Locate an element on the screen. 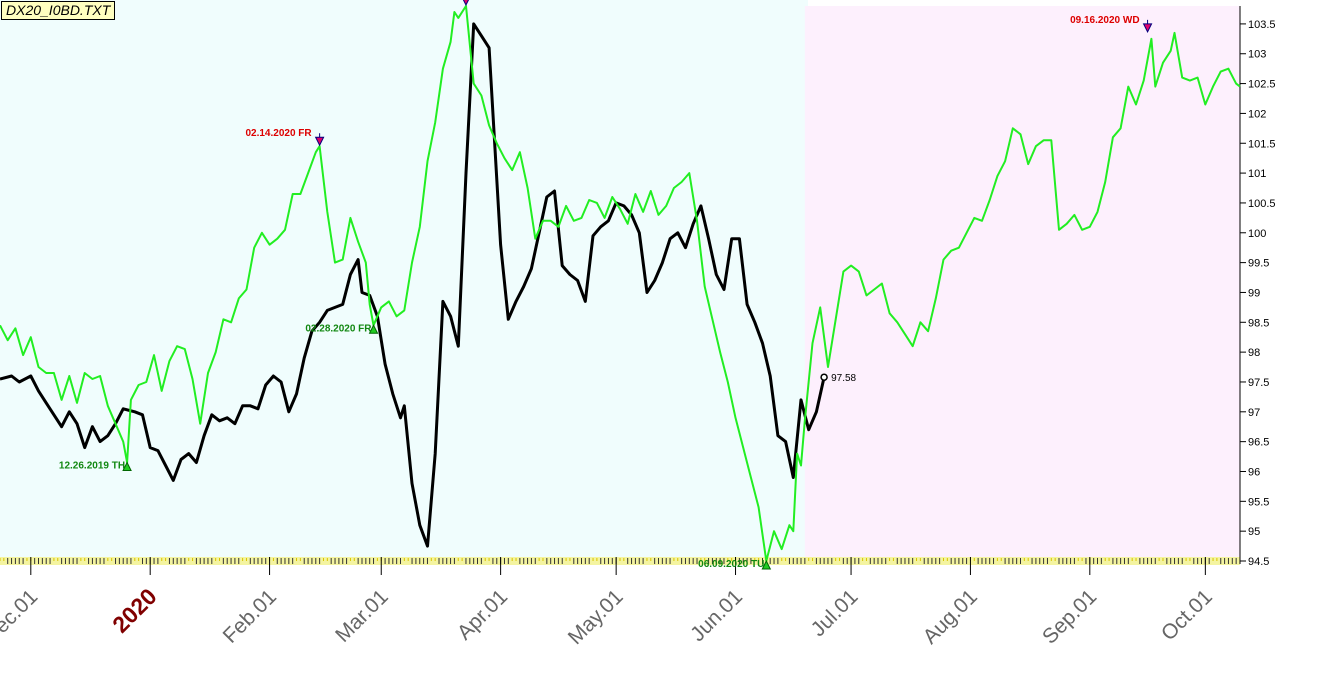 The image size is (1319, 689). file-title: DX20_I0BD.TXT is located at coordinates (58, 10).